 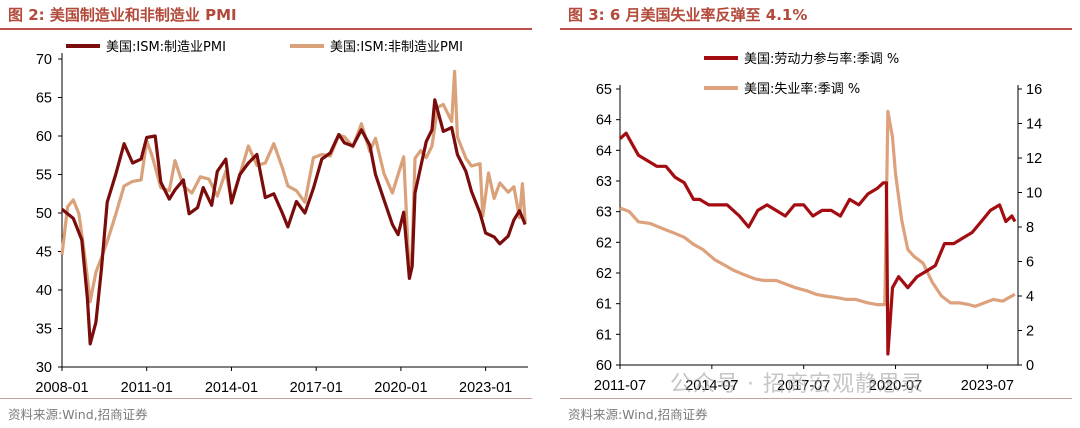 What do you see at coordinates (604, 366) in the screenshot?
I see `y-left-tick-label: 60` at bounding box center [604, 366].